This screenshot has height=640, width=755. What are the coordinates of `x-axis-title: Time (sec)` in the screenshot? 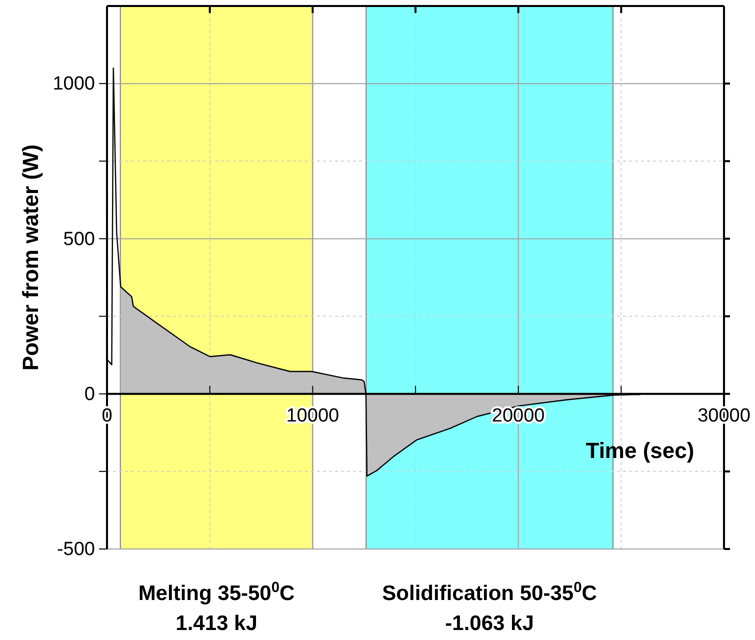 It's located at (640, 450).